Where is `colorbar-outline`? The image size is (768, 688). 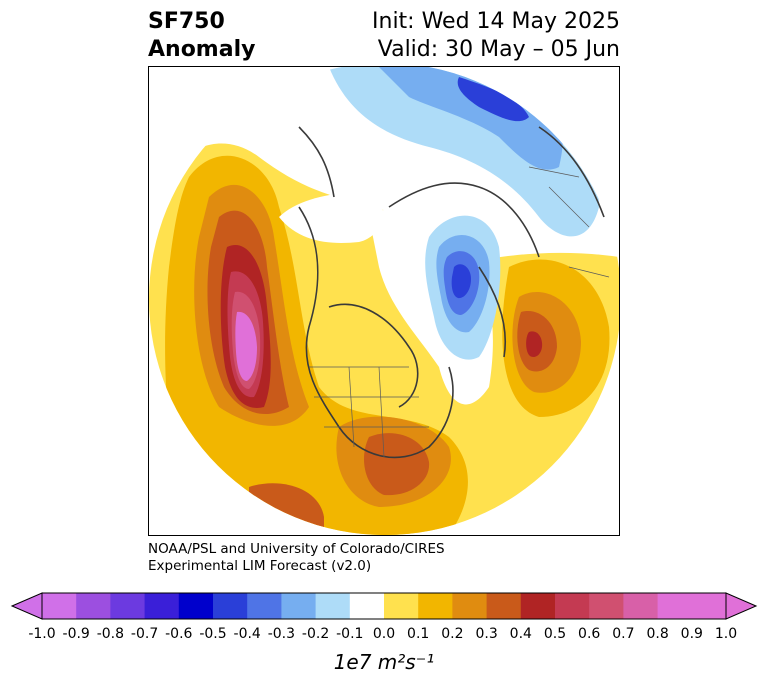 colorbar-outline is located at coordinates (384, 606).